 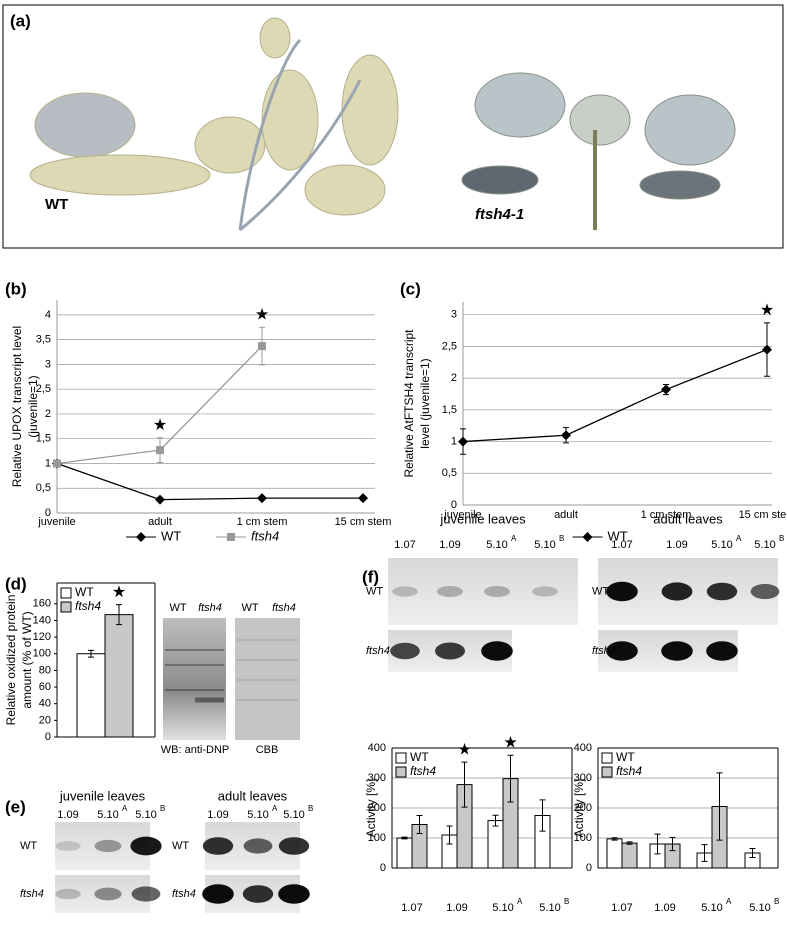 I want to click on lane-label: ftsh4, so click(x=210, y=608).